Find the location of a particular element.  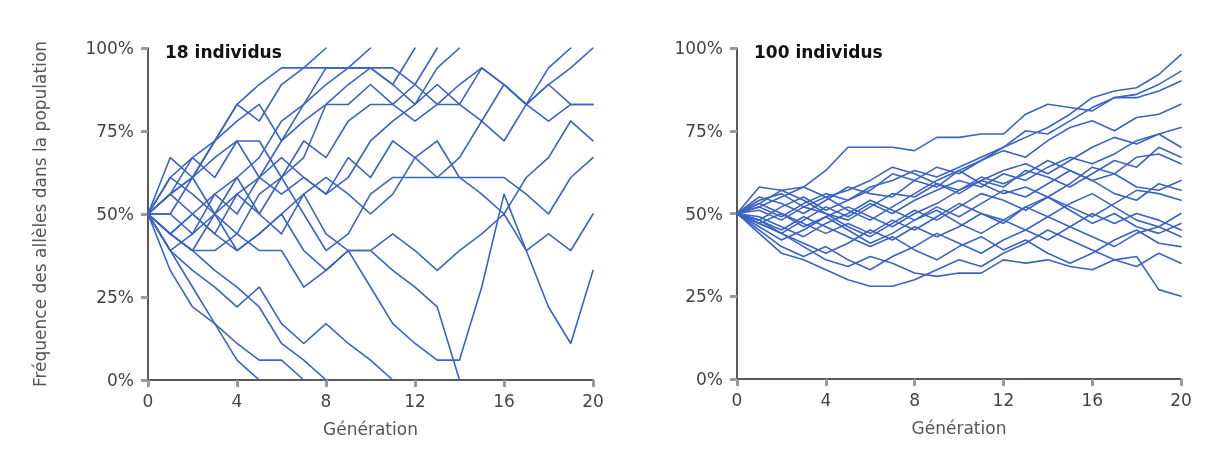

y-axis-title: Fréquence des allèles dans la population is located at coordinates (39, 214).